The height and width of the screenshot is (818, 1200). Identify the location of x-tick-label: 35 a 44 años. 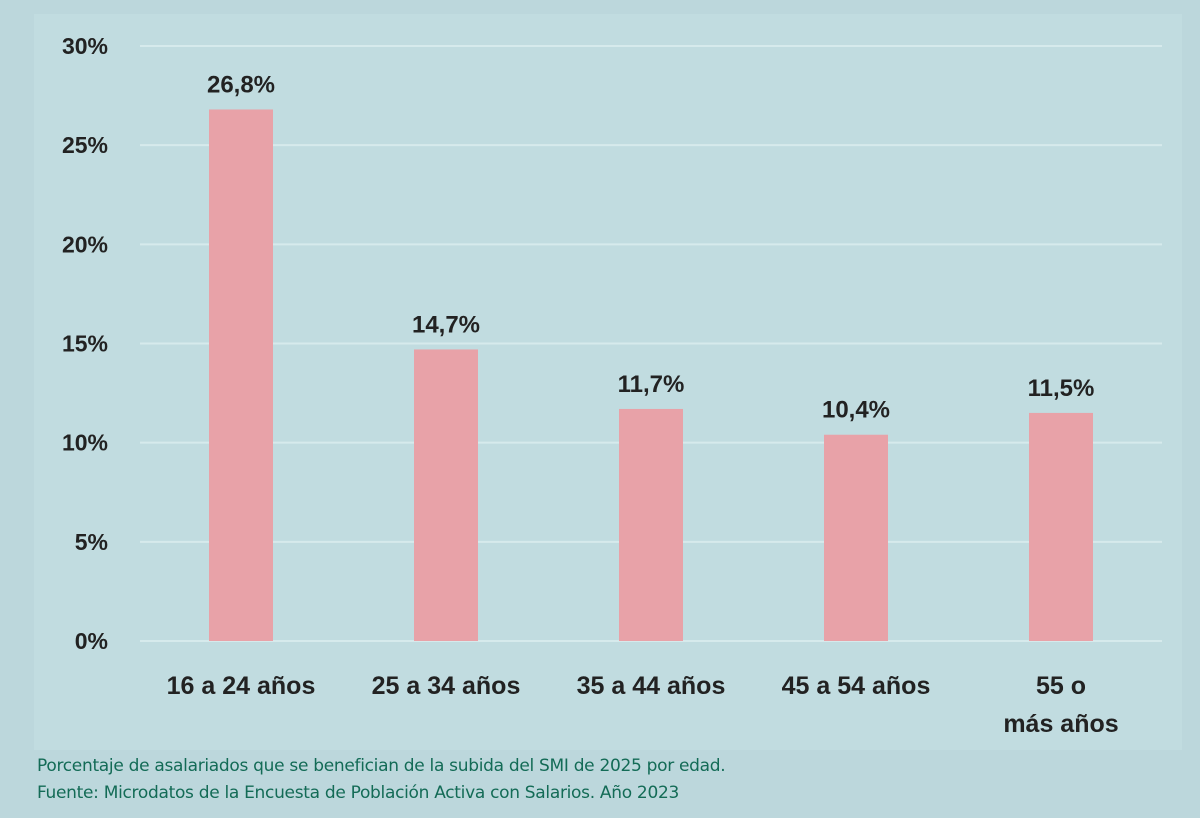
(651, 686).